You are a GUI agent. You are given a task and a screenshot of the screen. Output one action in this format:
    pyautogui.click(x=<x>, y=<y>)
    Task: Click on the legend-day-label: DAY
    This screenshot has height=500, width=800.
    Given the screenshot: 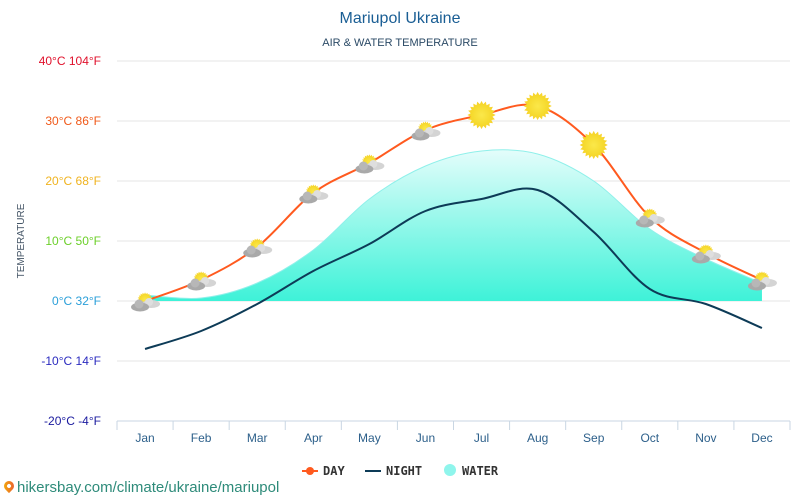 What is the action you would take?
    pyautogui.click(x=334, y=471)
    